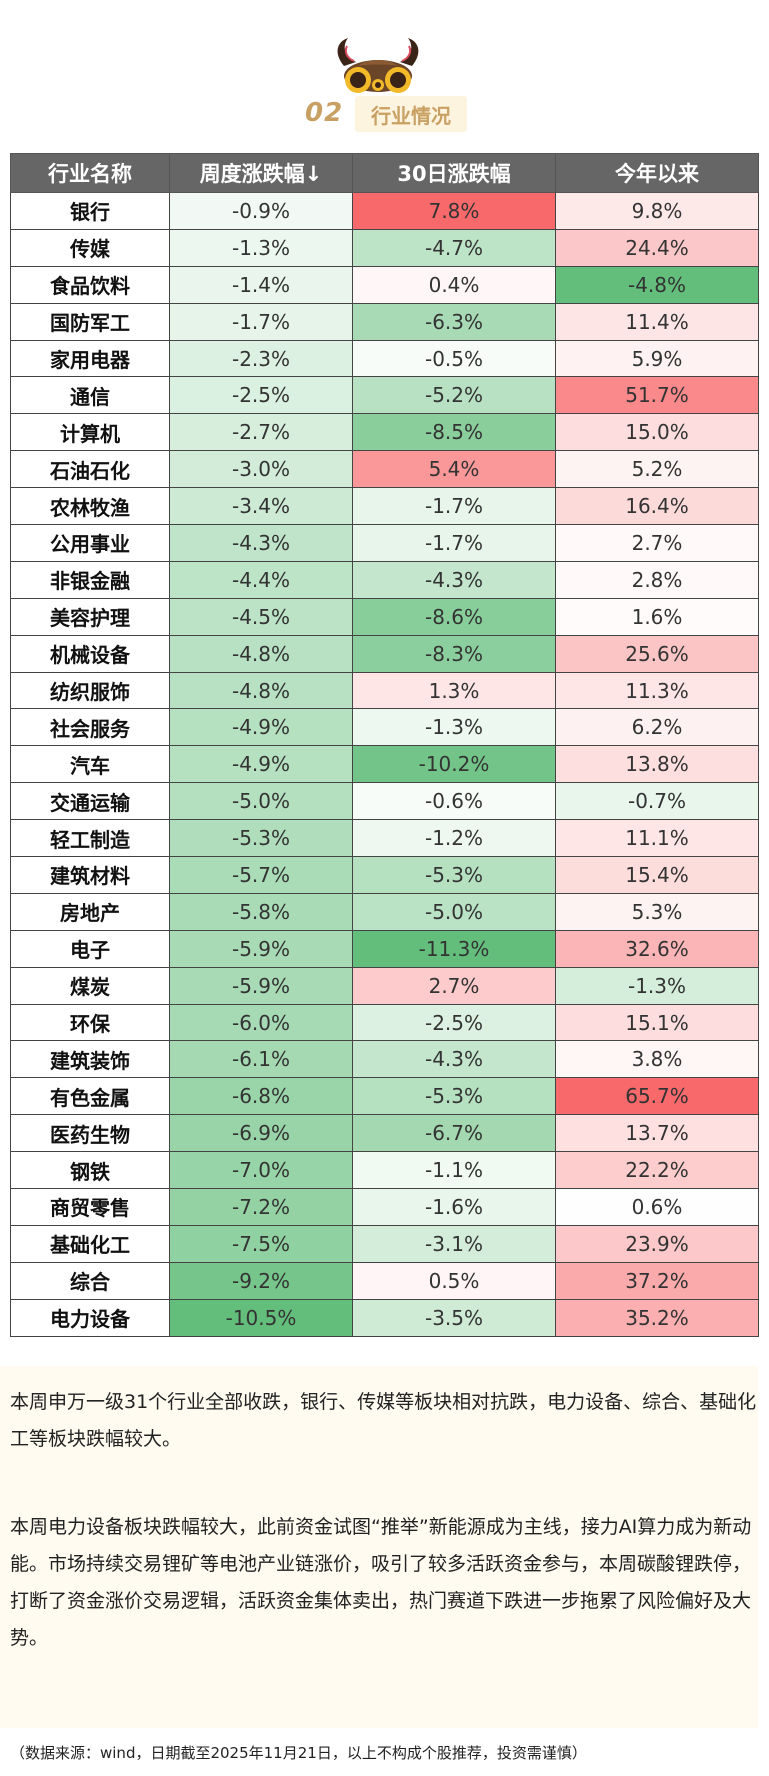 This screenshot has height=1776, width=769. What do you see at coordinates (261, 948) in the screenshot?
I see `weekly-change-cell: -5.9%` at bounding box center [261, 948].